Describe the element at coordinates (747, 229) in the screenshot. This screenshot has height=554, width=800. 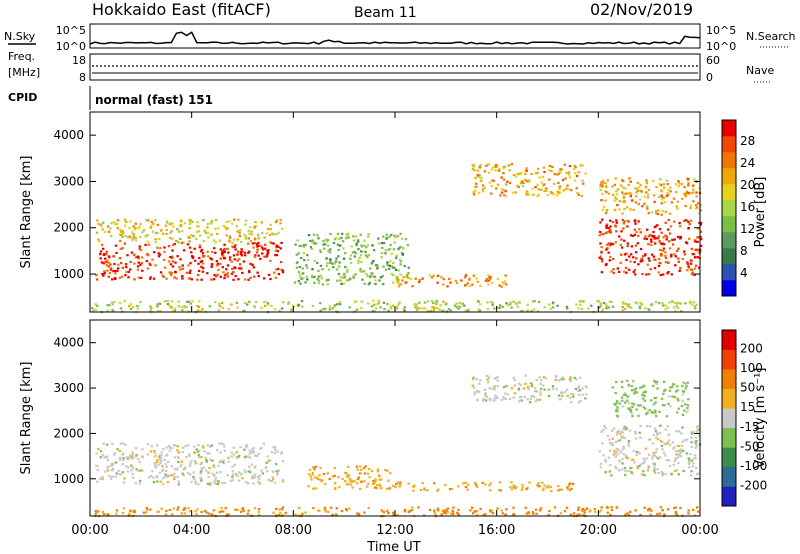
I see `colorbar-tick: 12` at that location.